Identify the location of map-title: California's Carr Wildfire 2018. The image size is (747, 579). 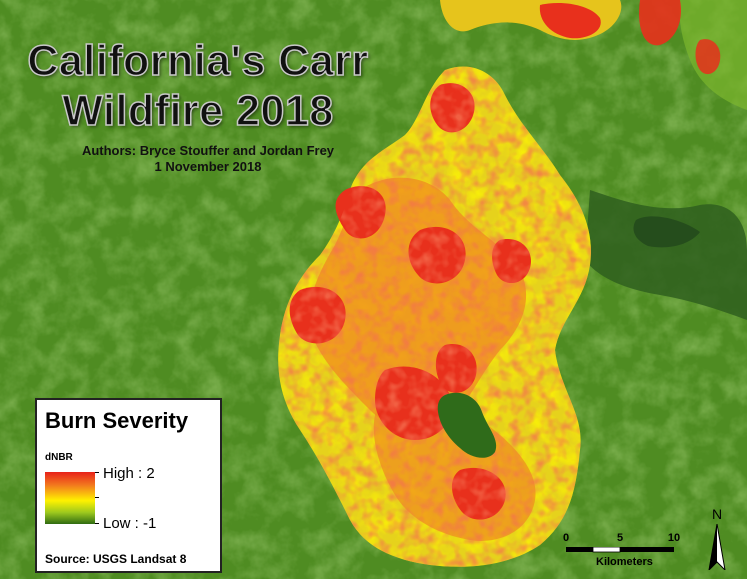
(198, 86).